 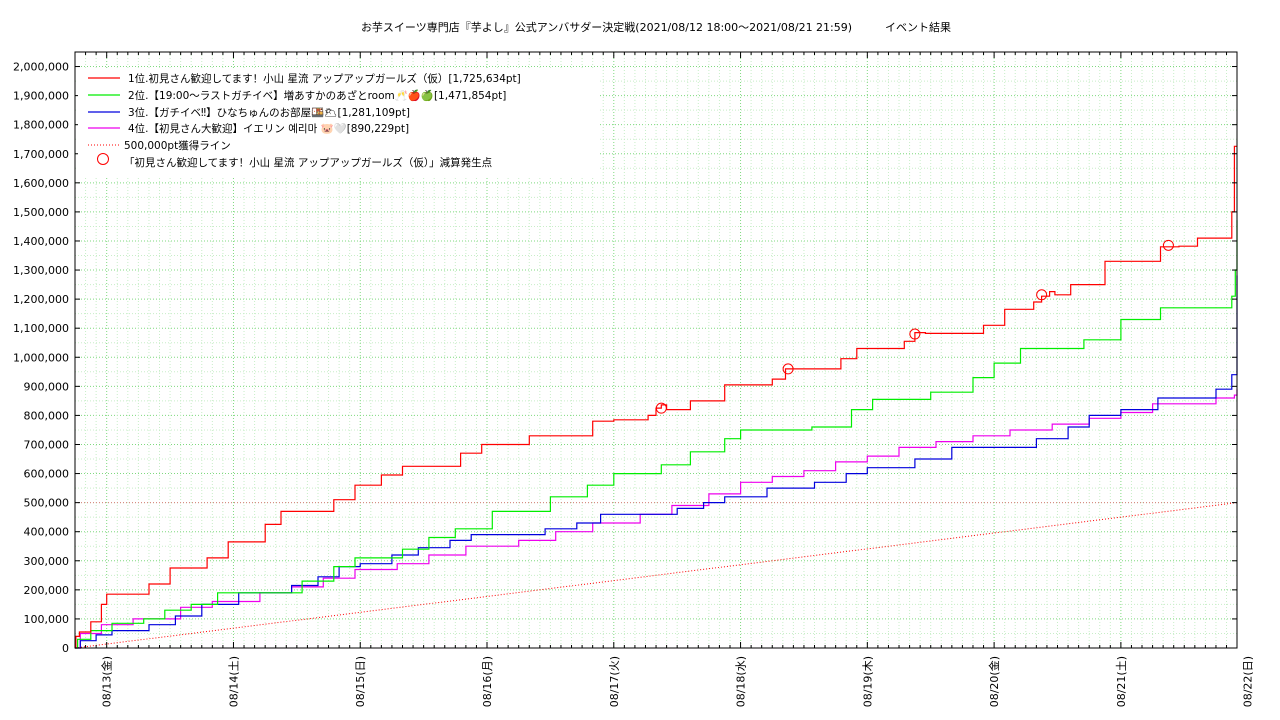 I want to click on y-tick-label: 900,000, so click(x=47, y=386).